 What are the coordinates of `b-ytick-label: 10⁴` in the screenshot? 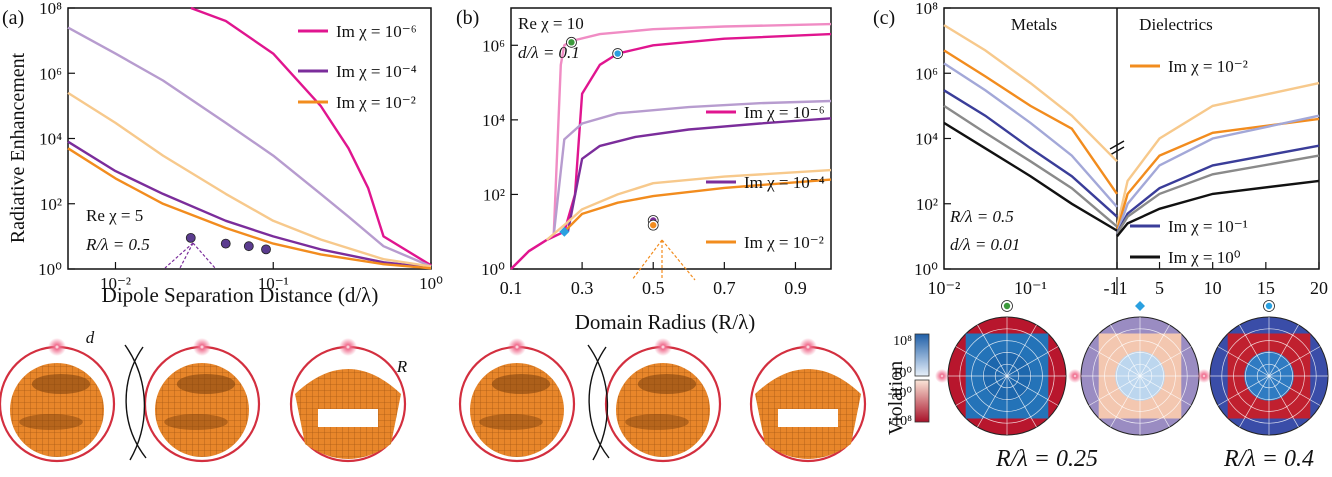 It's located at (493, 120).